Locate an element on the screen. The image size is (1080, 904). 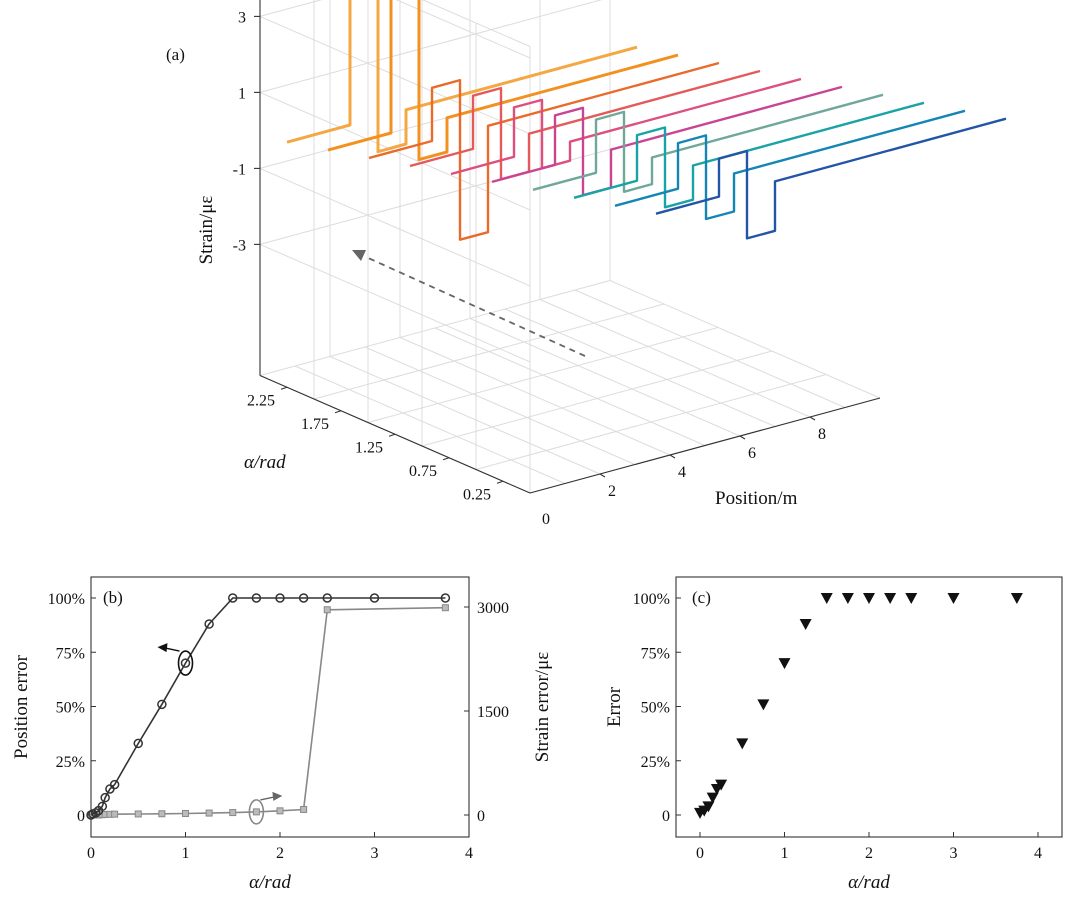
panel-label-a: (a) is located at coordinates (175, 54).